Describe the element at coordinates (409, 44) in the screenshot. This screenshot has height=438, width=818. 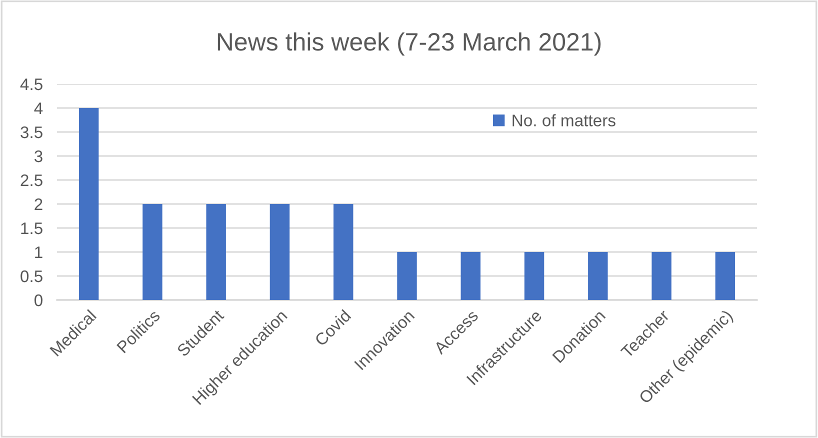
I see `chart-title: News this week (7-23 March 2021)` at that location.